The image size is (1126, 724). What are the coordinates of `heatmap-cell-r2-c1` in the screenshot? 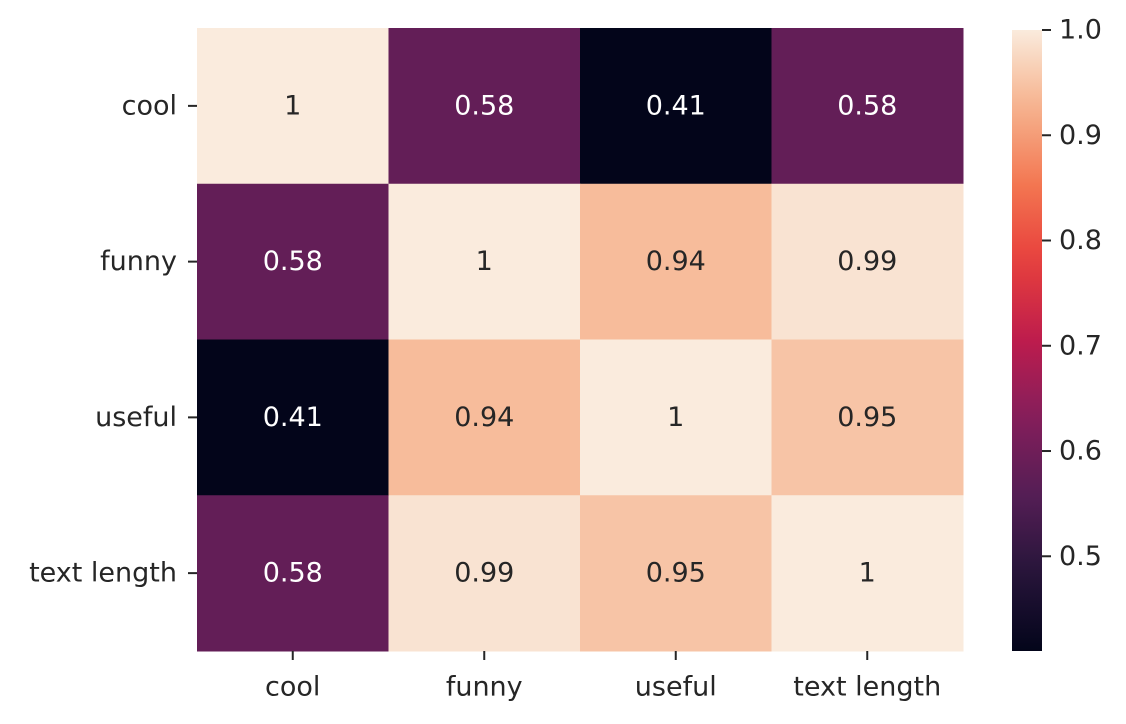 It's located at (484, 417).